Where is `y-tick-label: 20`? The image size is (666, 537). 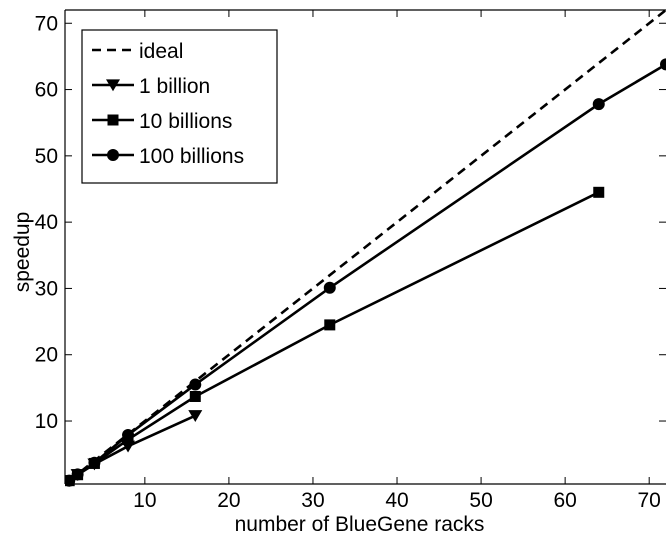
y-tick-label: 20 is located at coordinates (46, 355).